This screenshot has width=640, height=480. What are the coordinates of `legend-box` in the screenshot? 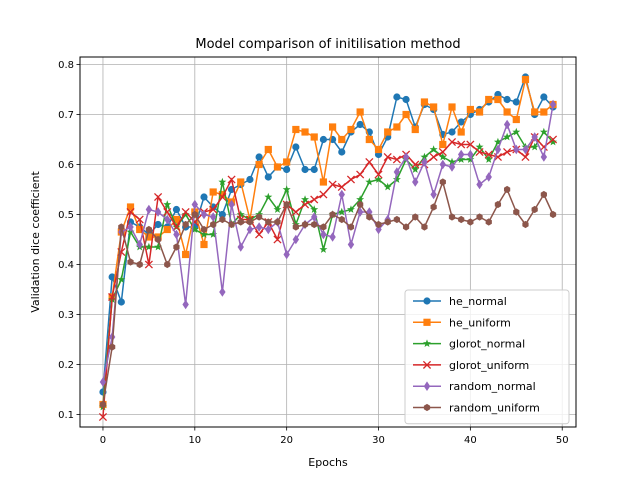 It's located at (487, 357).